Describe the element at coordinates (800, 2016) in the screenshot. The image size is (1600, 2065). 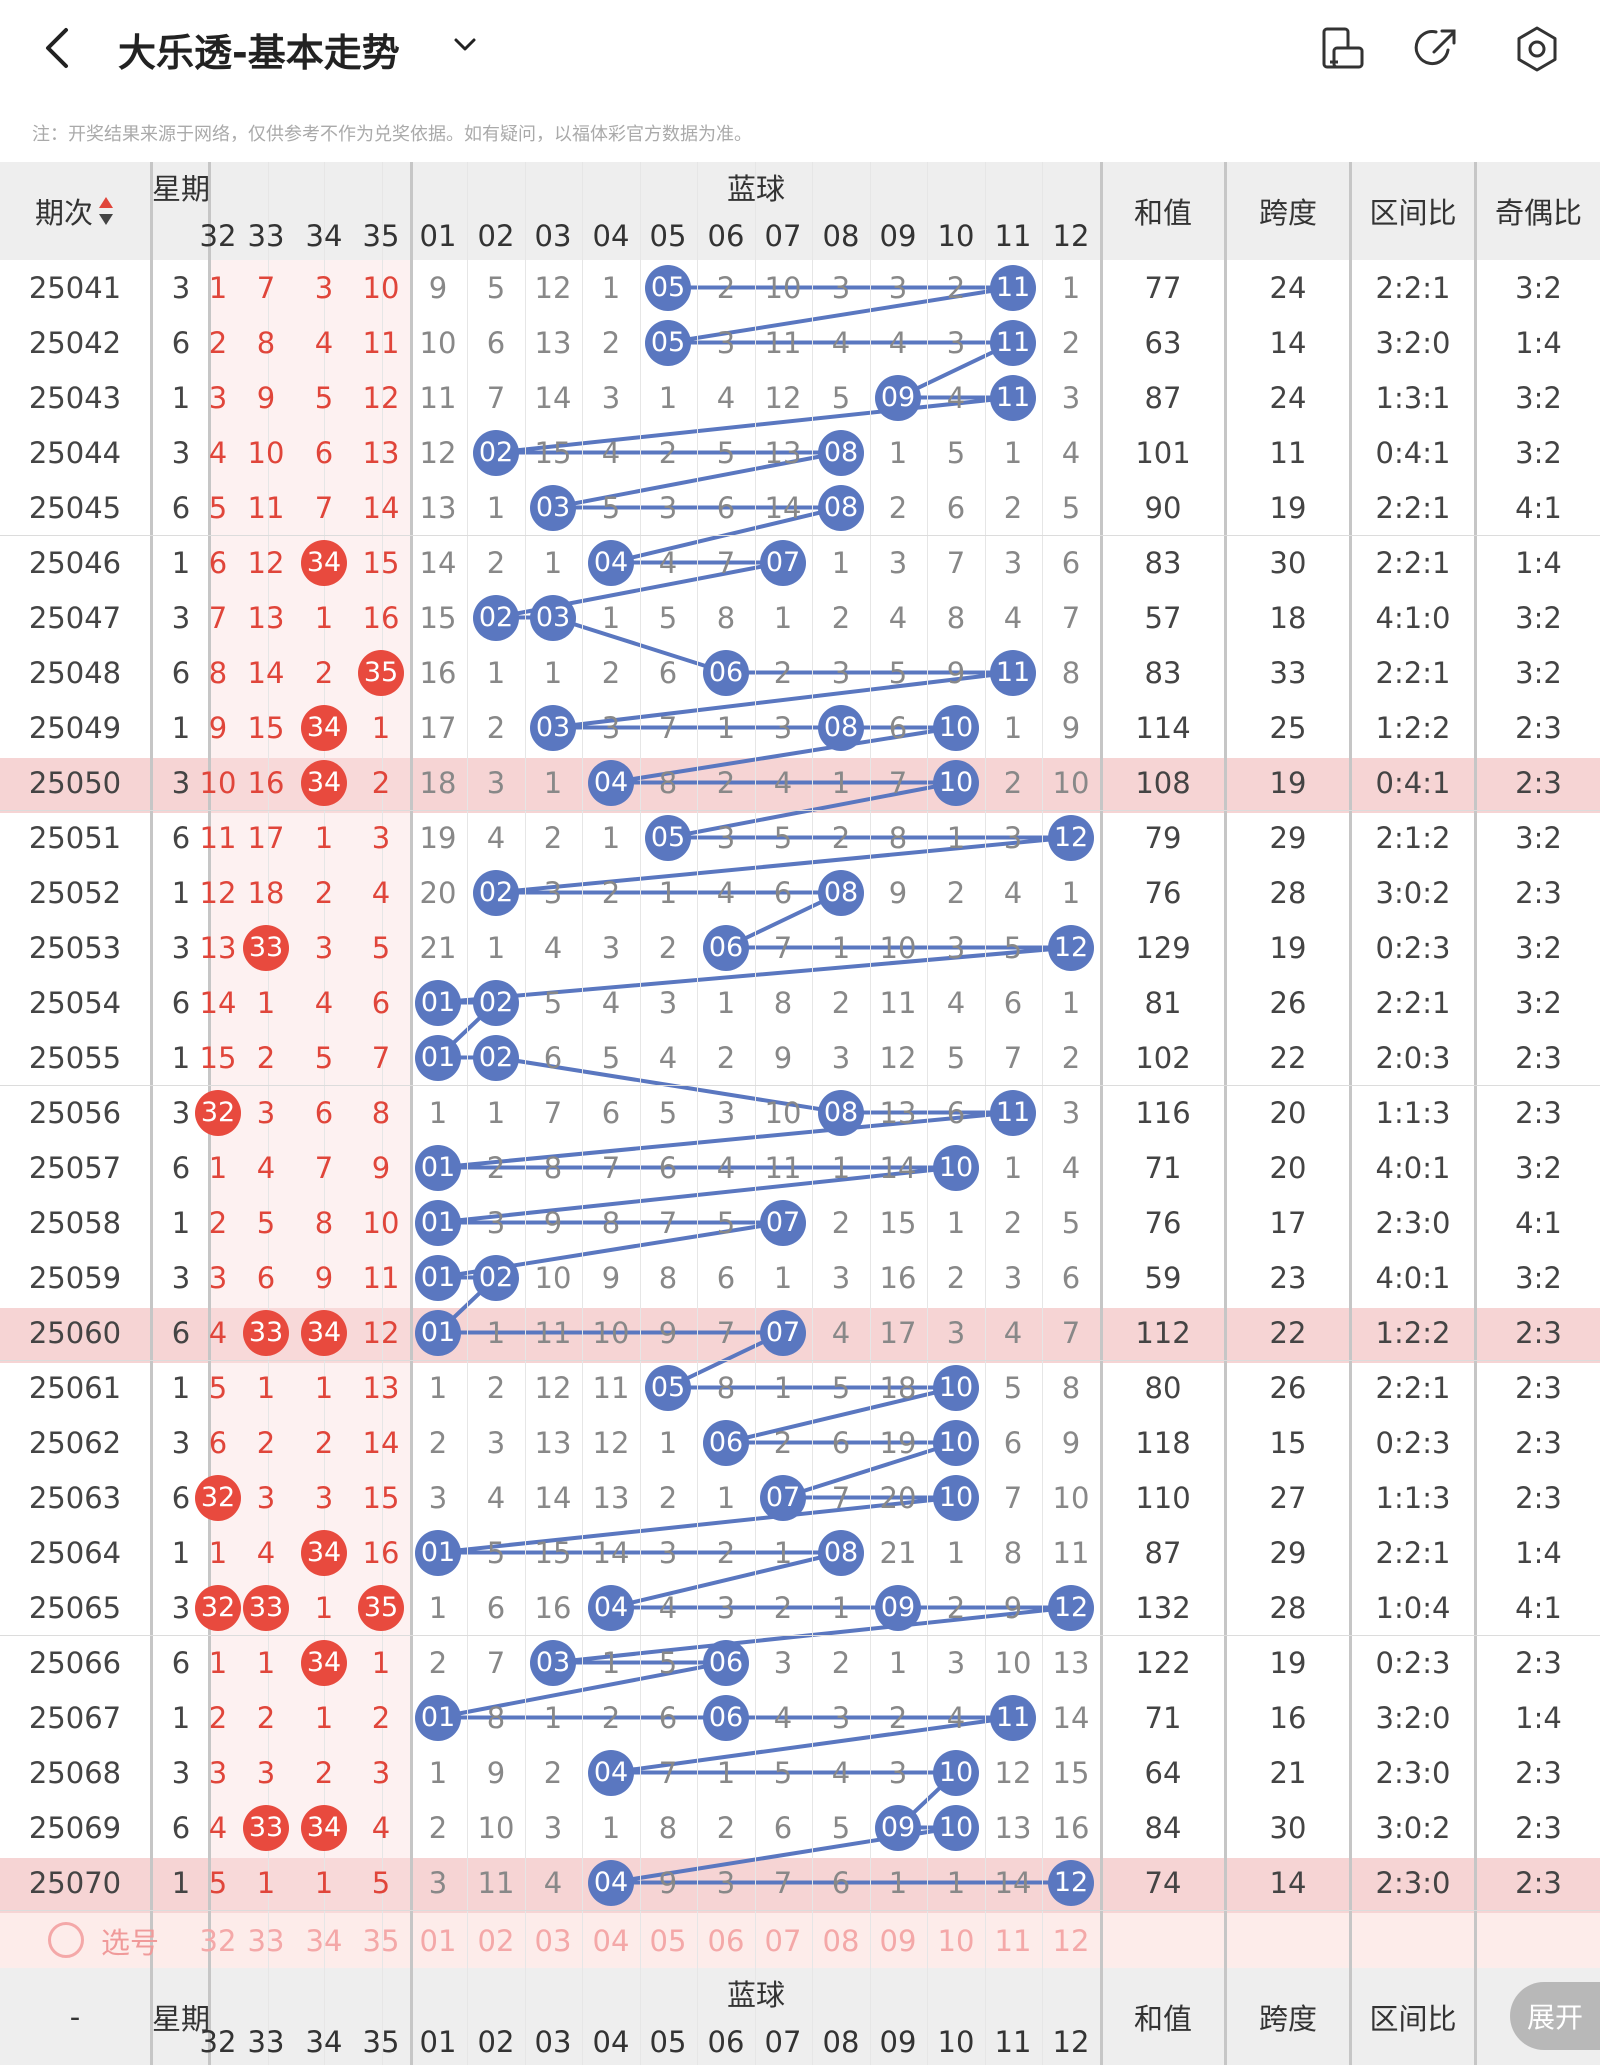
I see `table-header-bottom` at that location.